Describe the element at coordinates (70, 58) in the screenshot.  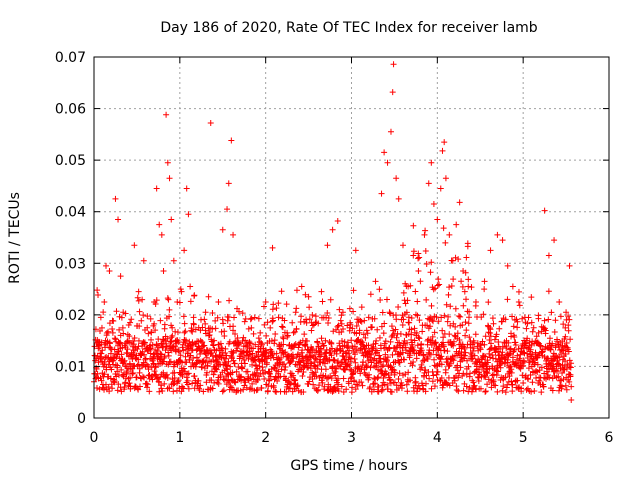
I see `y-tick-label: 0.07` at that location.